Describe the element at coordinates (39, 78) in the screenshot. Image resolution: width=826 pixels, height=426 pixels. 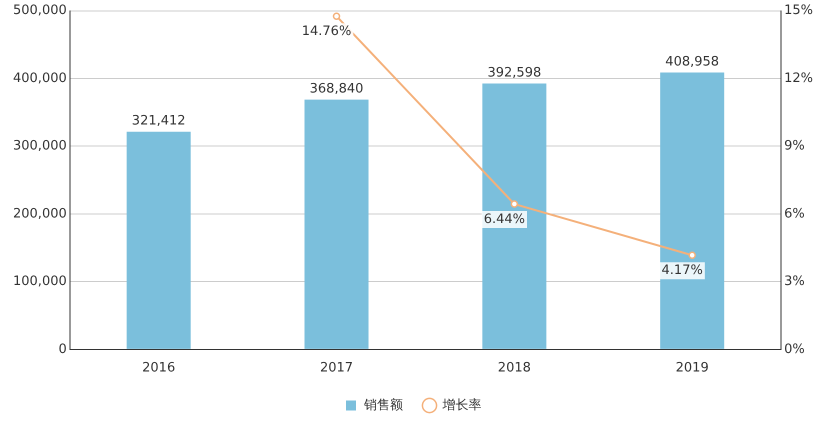
I see `y-tick-label: 400,000` at that location.